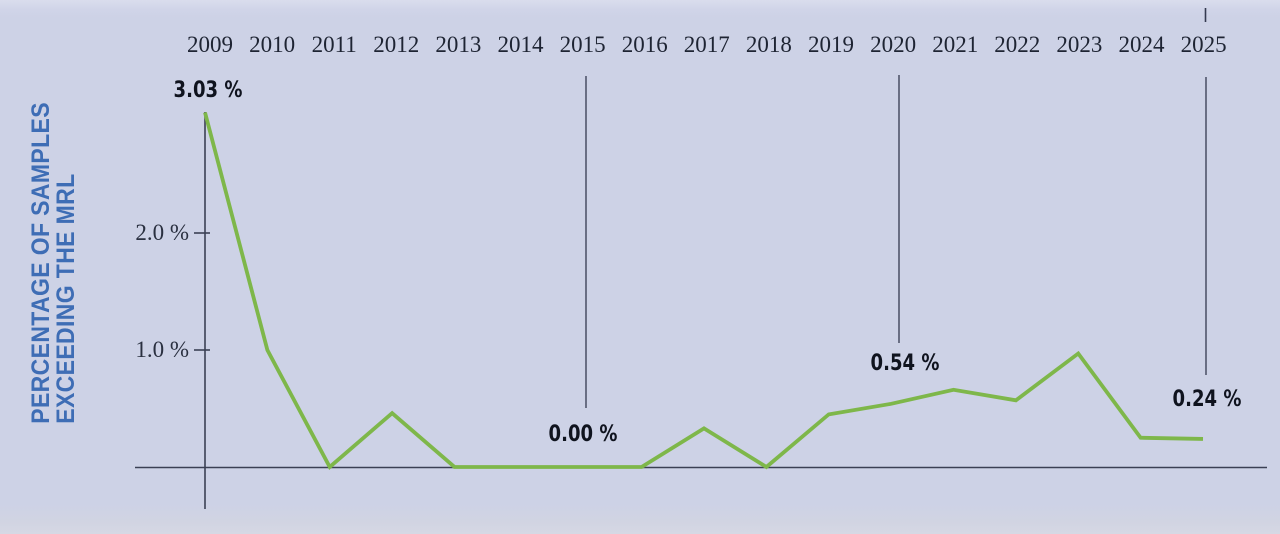  I want to click on x-tick-label-2022: 2022, so click(1017, 44).